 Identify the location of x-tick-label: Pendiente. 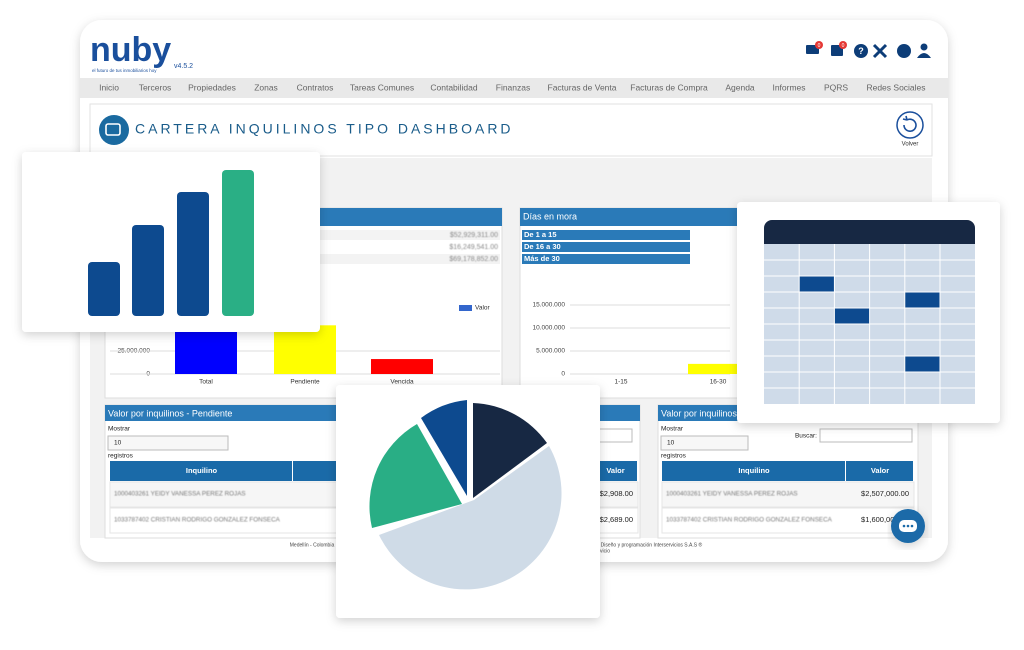
(305, 382).